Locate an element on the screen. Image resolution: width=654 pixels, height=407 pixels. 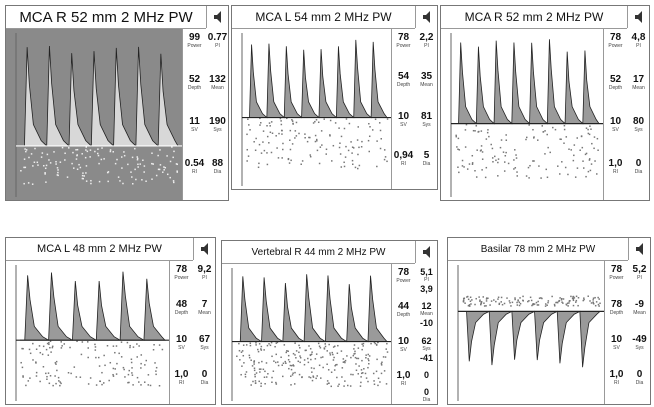
readout-value: 78 is located at coordinates (403, 37).